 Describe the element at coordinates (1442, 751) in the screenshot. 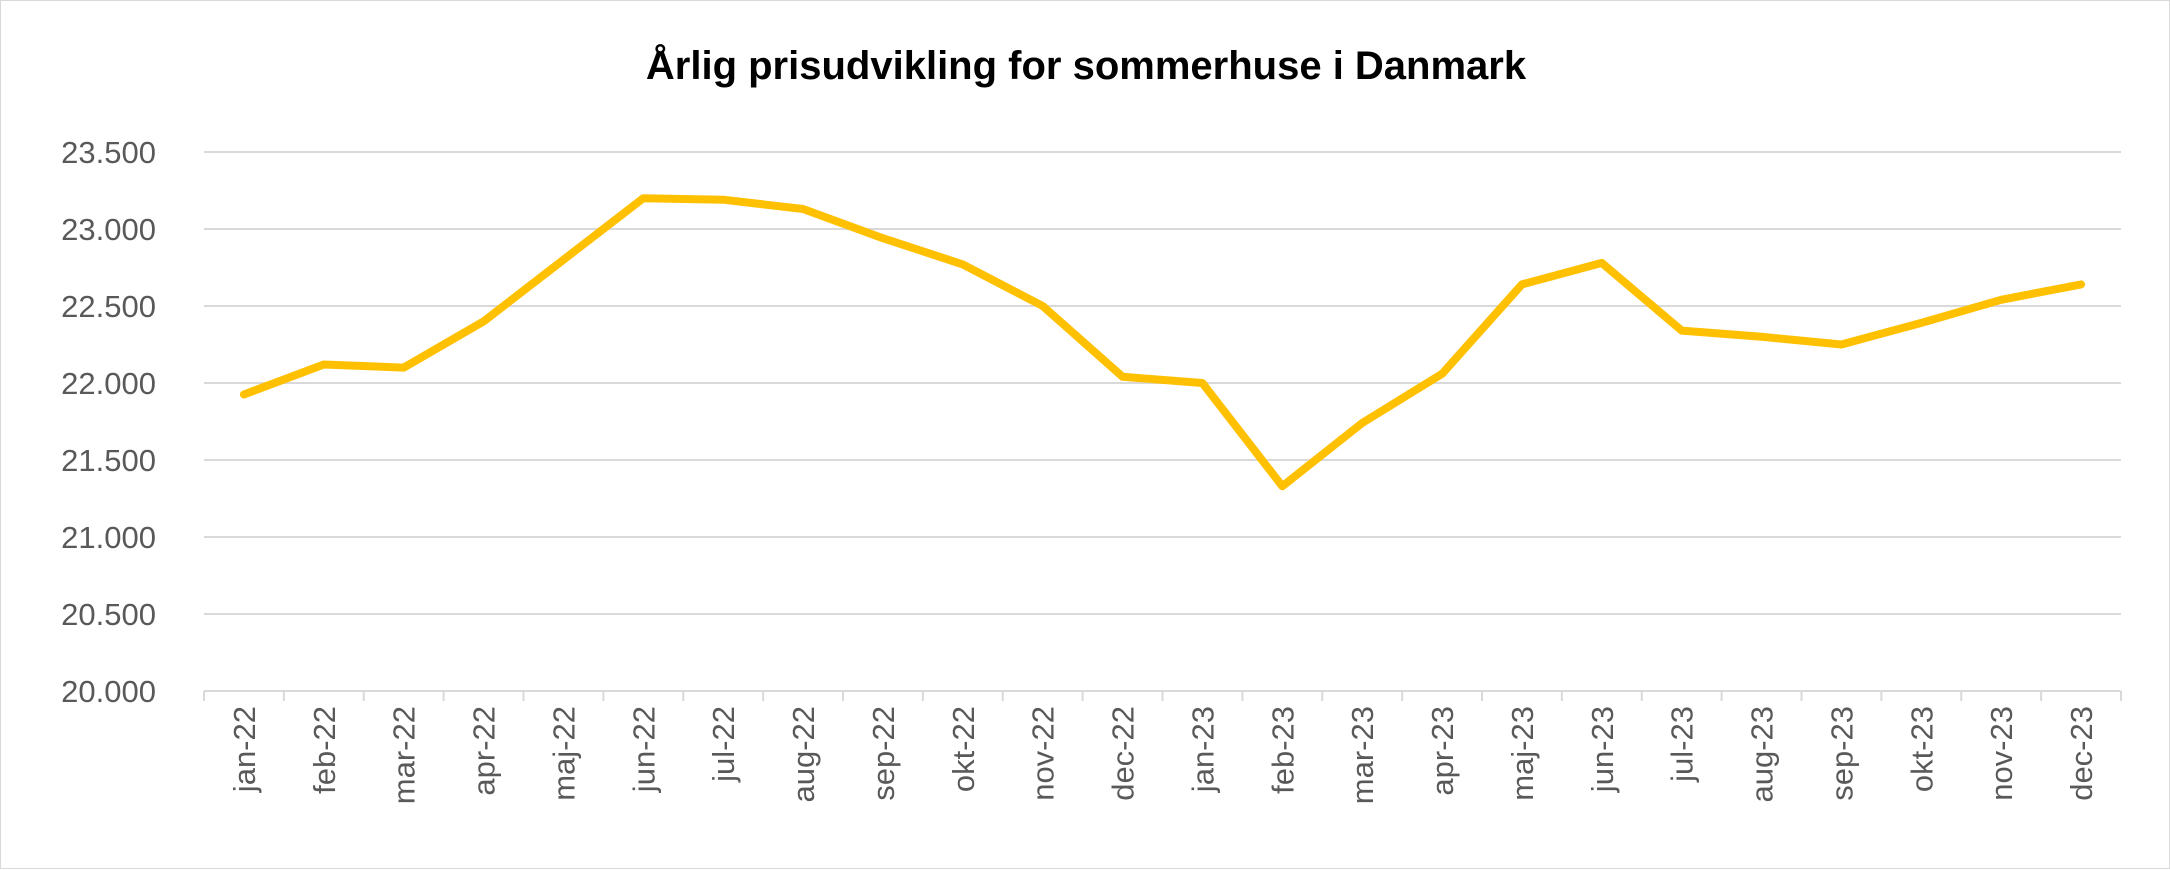

I see `x-tick-label: apr-23` at that location.